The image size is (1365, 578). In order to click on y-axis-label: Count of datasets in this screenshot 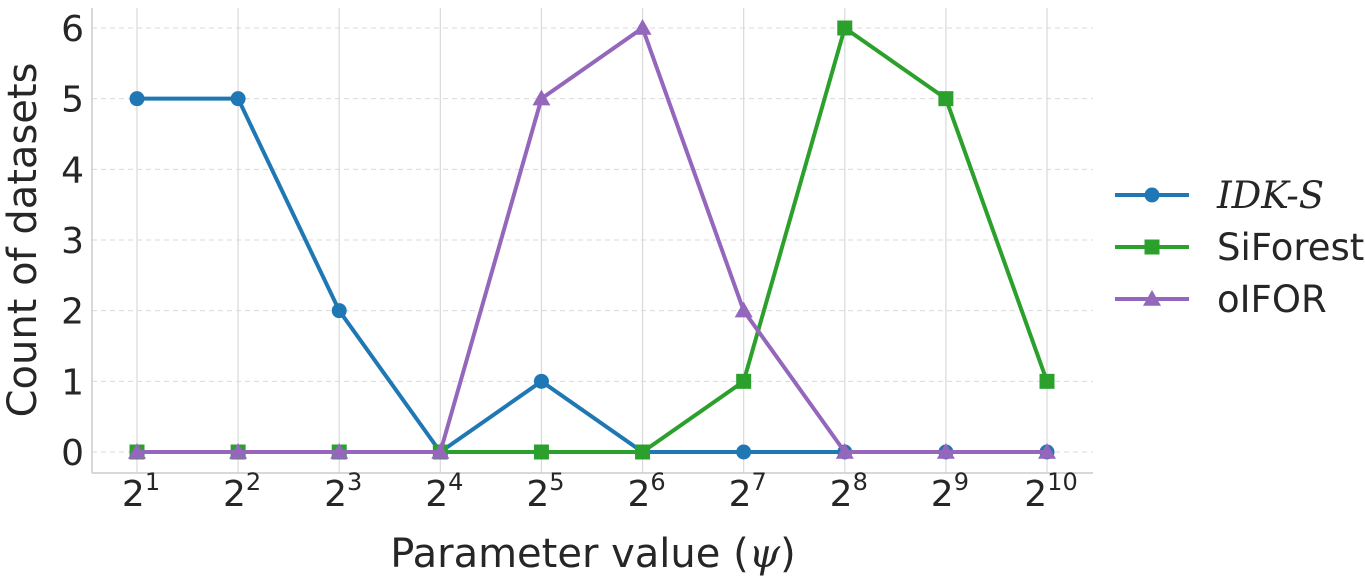, I will do `click(23, 240)`.